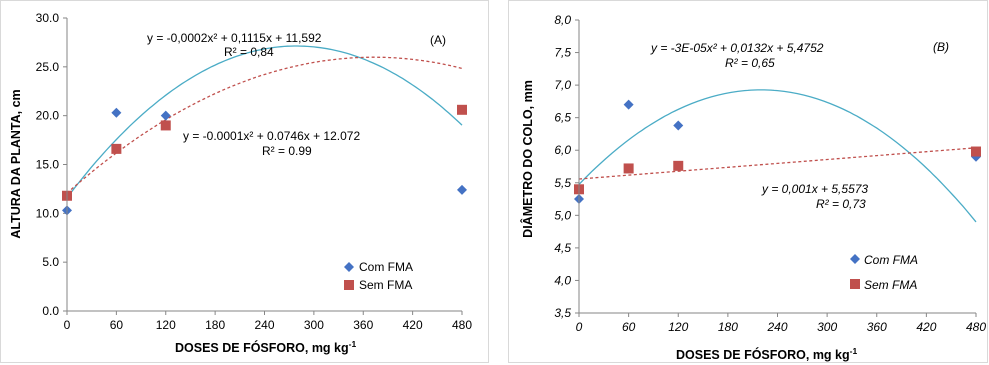  What do you see at coordinates (855, 284) in the screenshot?
I see `chart-b-legend-marker-sem` at bounding box center [855, 284].